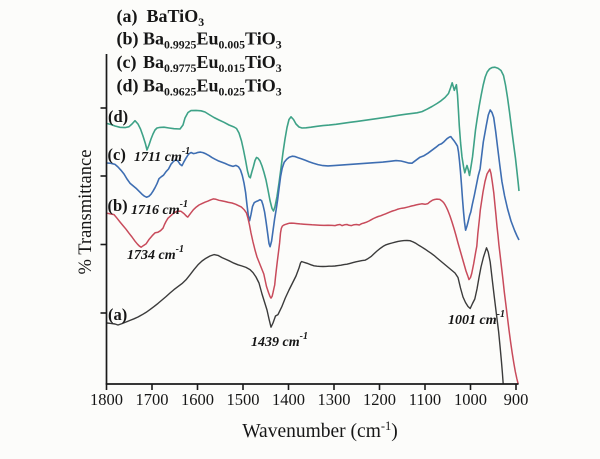 Image resolution: width=600 pixels, height=459 pixels. I want to click on svg-text: 1439 cm-1, so click(279, 340).